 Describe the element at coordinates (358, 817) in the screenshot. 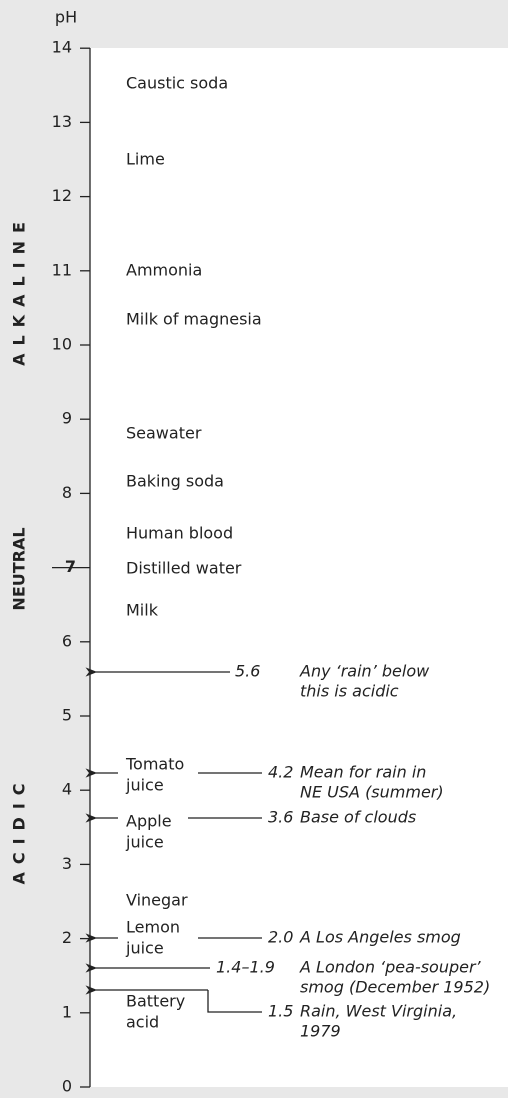

I see `annotation-text: Base of clouds` at that location.